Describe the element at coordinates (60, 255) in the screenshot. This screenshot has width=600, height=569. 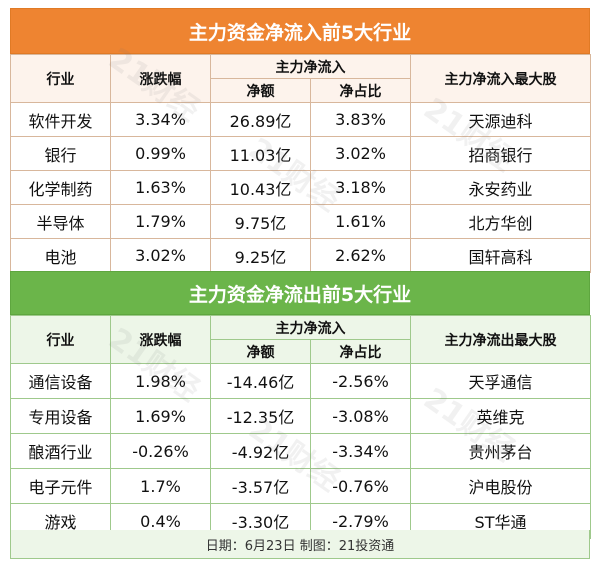
I see `industry-cell: 电池` at that location.